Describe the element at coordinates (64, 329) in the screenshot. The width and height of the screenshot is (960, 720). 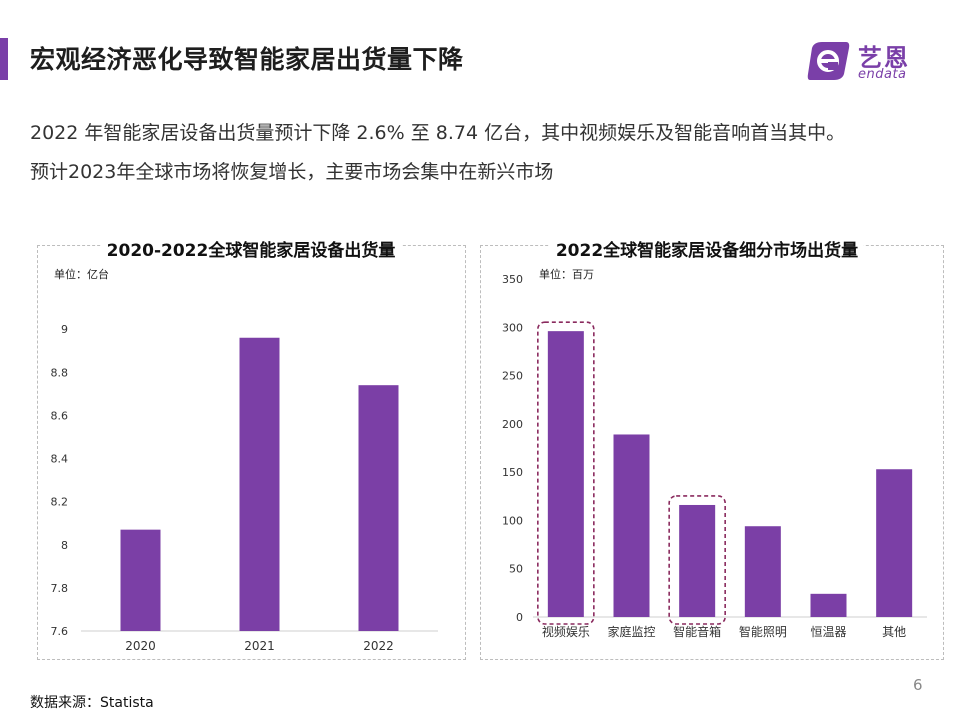
I see `y-tick-label: 9` at that location.